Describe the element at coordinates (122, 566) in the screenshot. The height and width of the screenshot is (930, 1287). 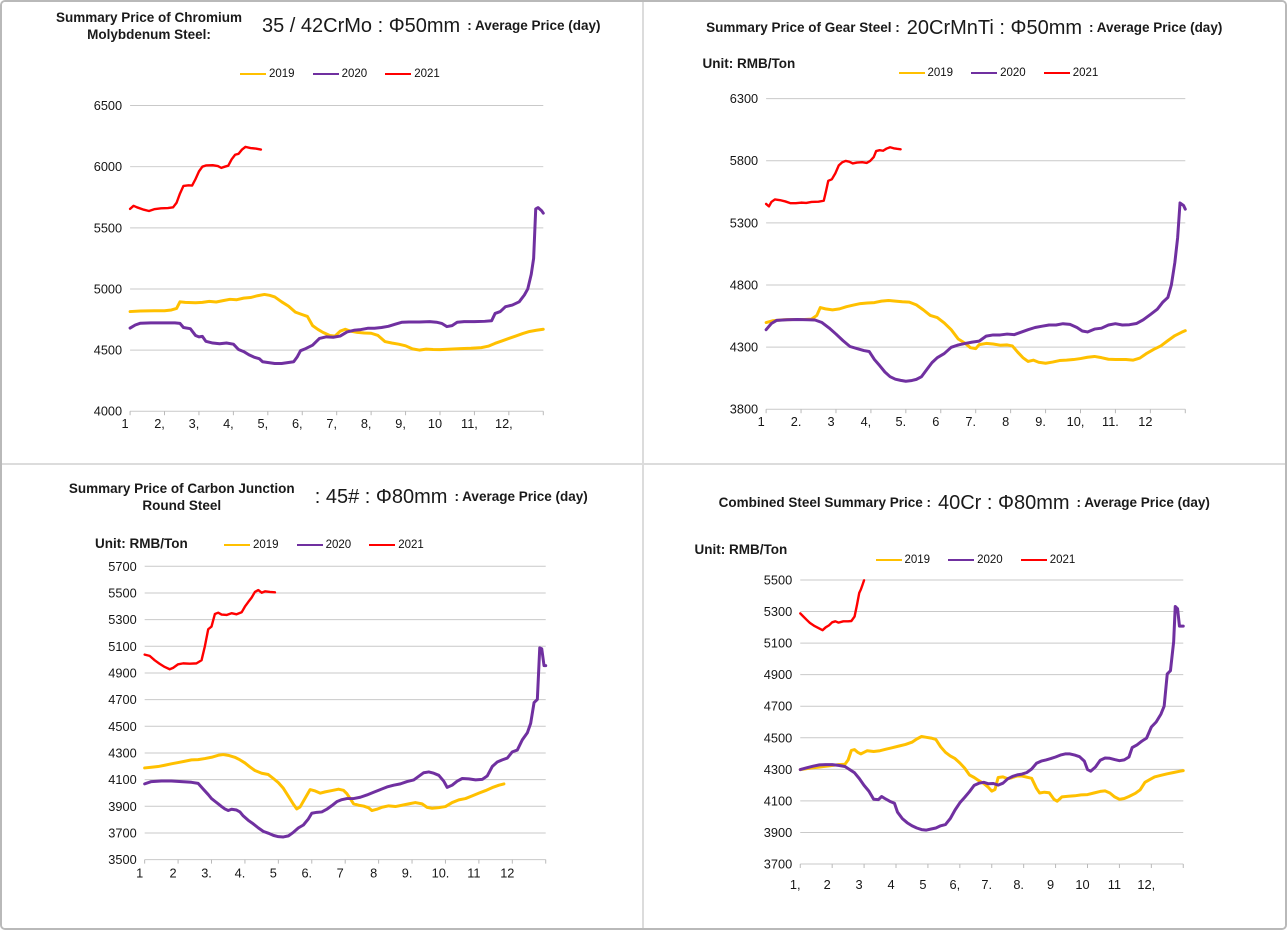
I see `y-axis-tick-label: 5700` at that location.